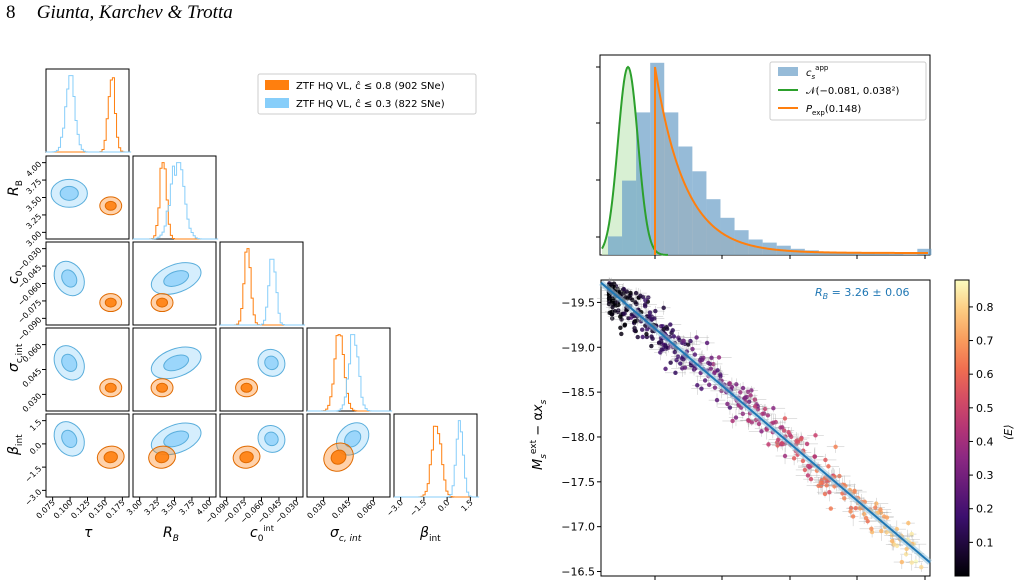 Image resolution: width=1019 pixels, height=580 pixels. Describe the element at coordinates (15, 277) in the screenshot. I see `corner-ylabel-1: c0` at that location.